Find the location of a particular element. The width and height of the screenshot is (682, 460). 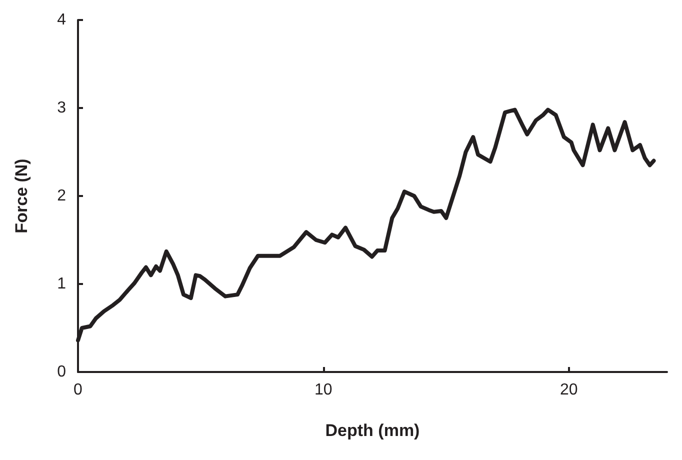

y-axis-title: Force (N) is located at coordinates (21, 196).